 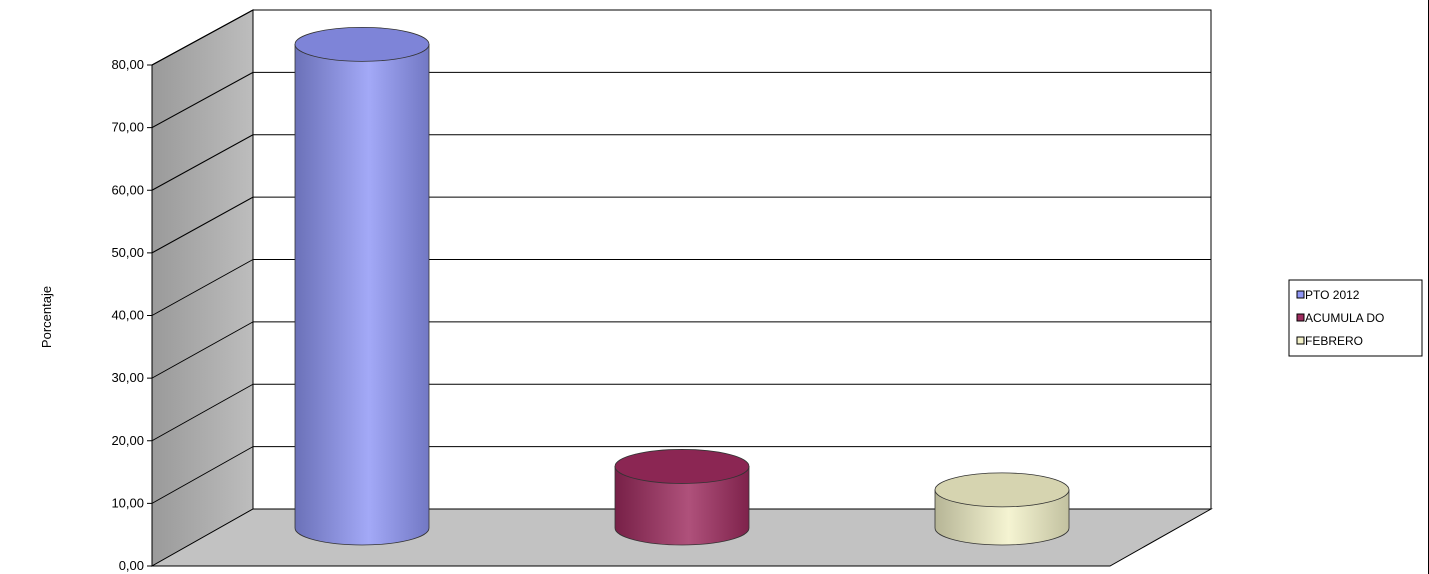 I want to click on legend-label: FEBRERO, so click(x=1334, y=341).